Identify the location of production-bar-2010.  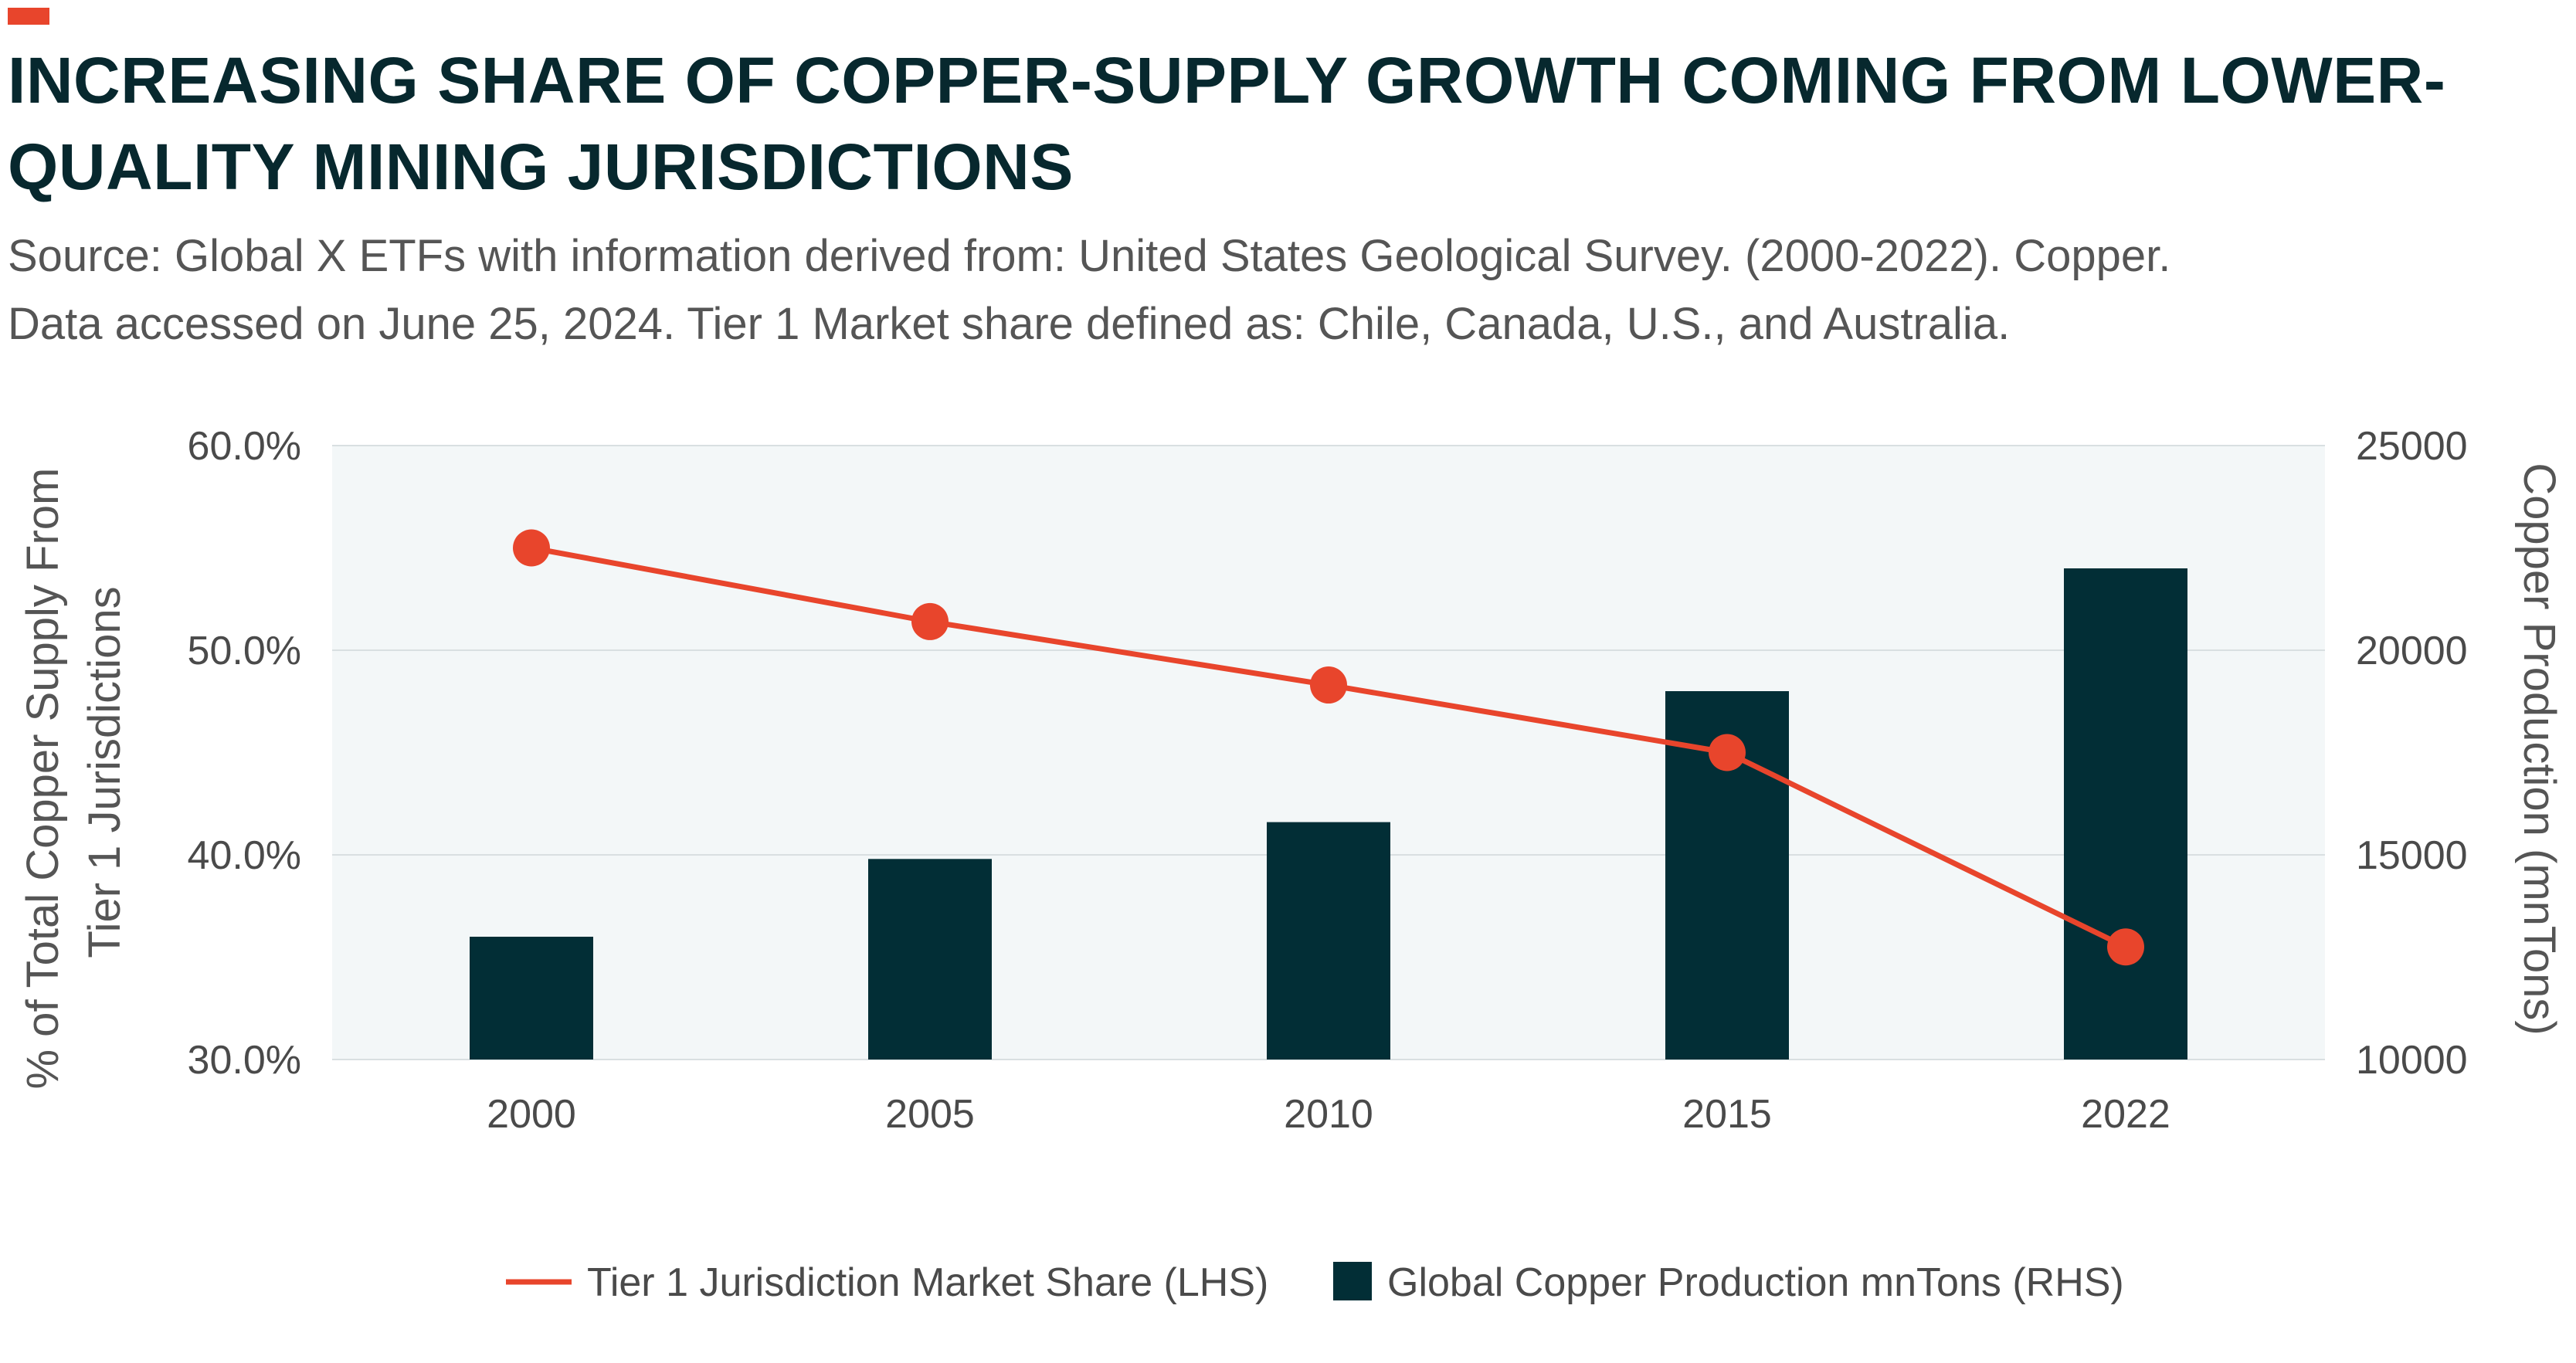
(1328, 941).